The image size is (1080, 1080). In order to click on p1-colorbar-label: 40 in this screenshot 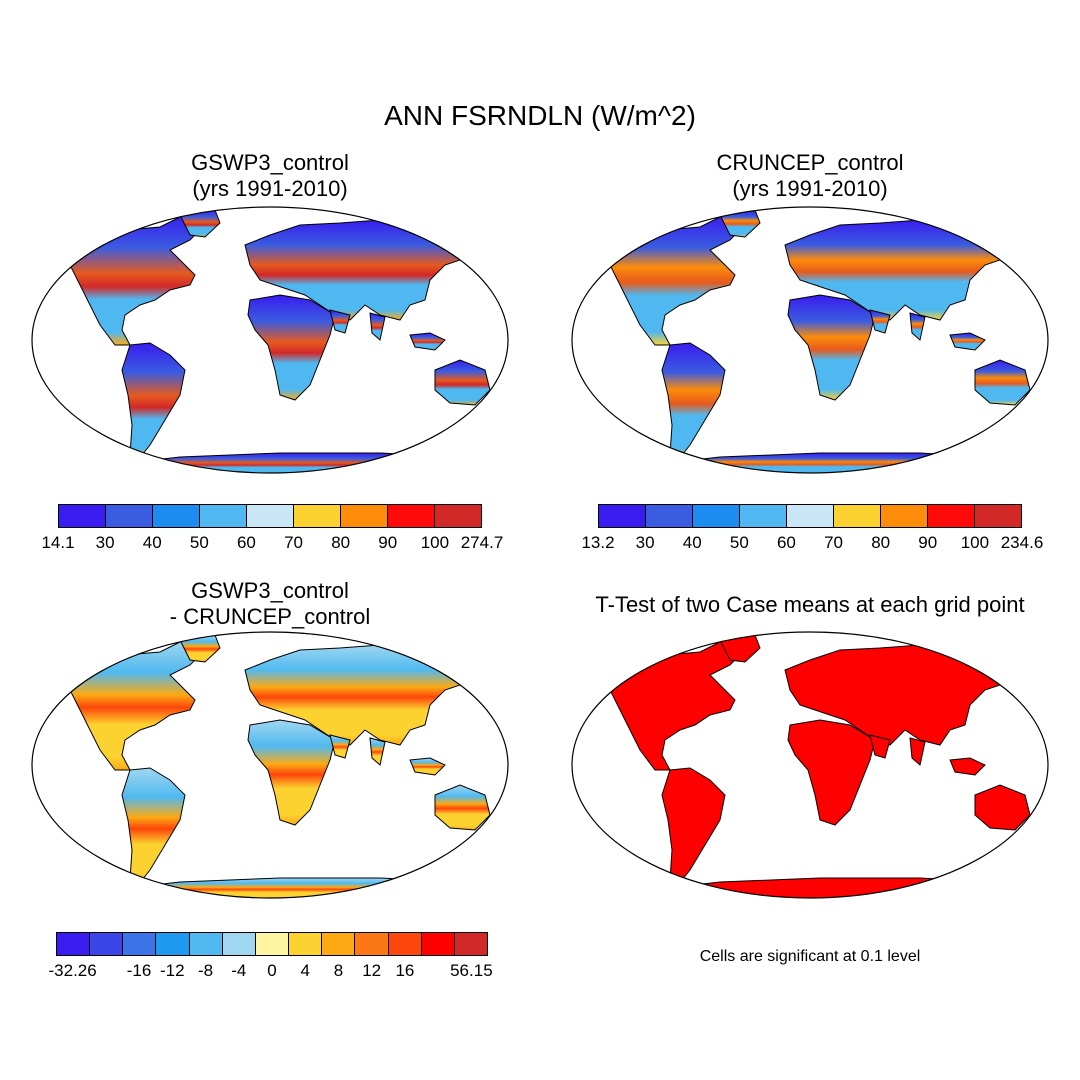, I will do `click(152, 542)`.